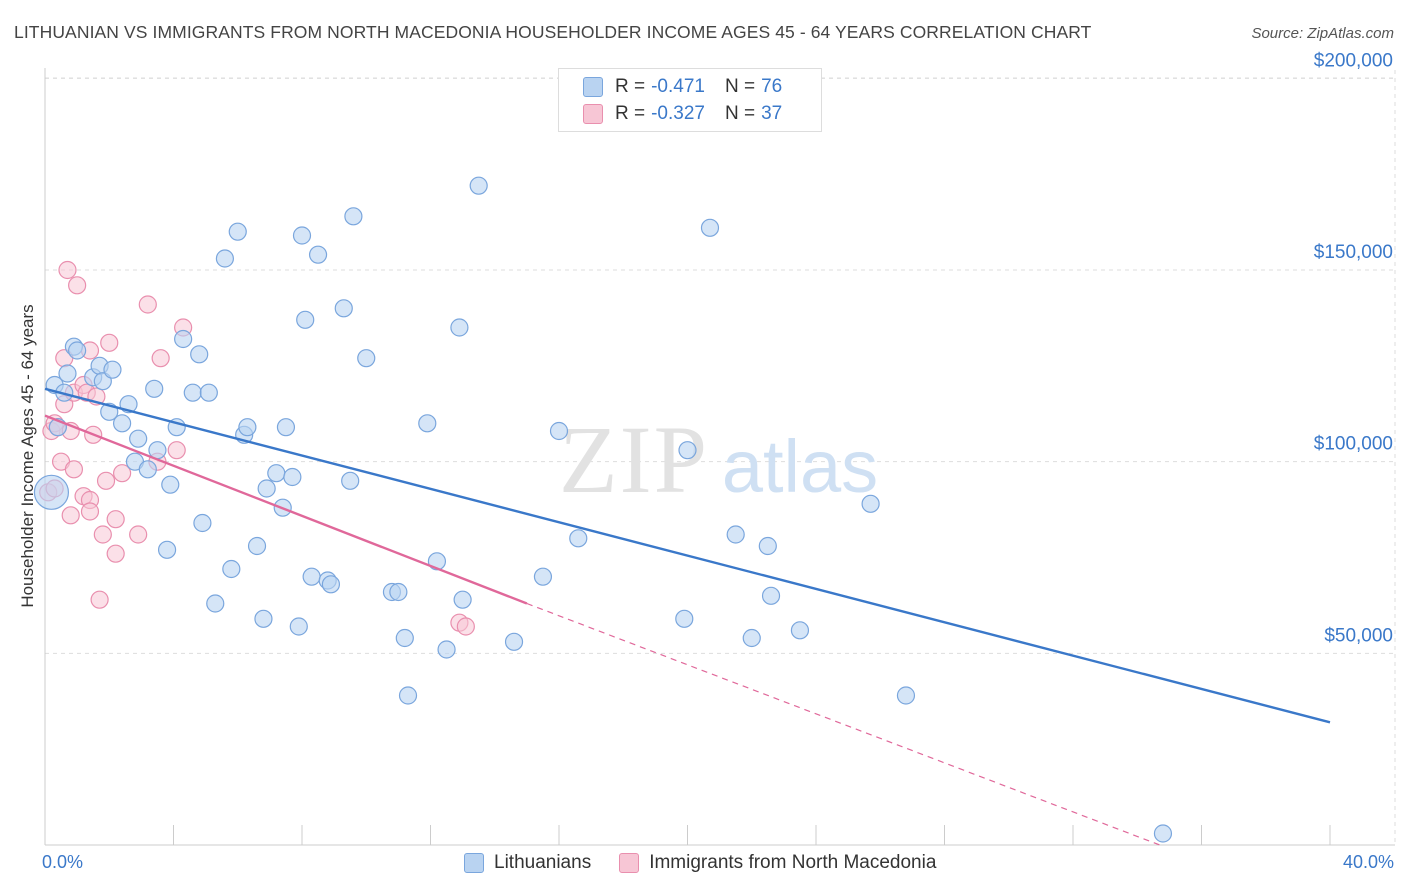  What do you see at coordinates (793, 862) in the screenshot?
I see `legend-label: Immigrants from North Macedonia` at bounding box center [793, 862].